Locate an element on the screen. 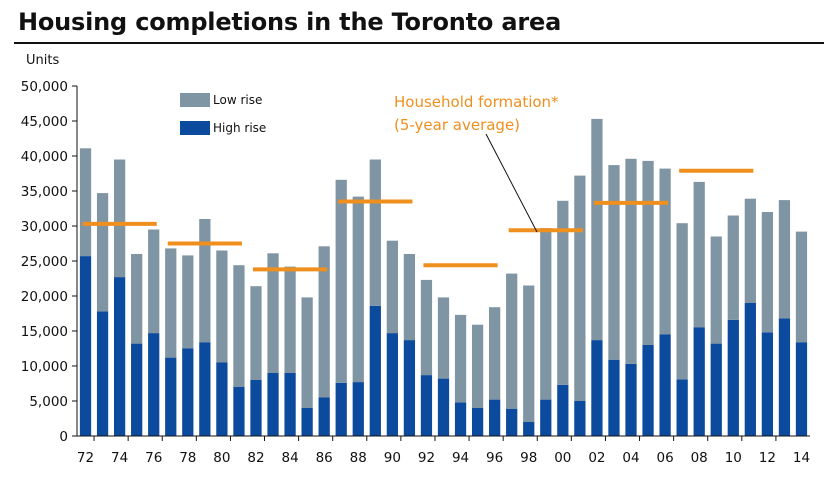  x-tick-label: 04 is located at coordinates (630, 458).